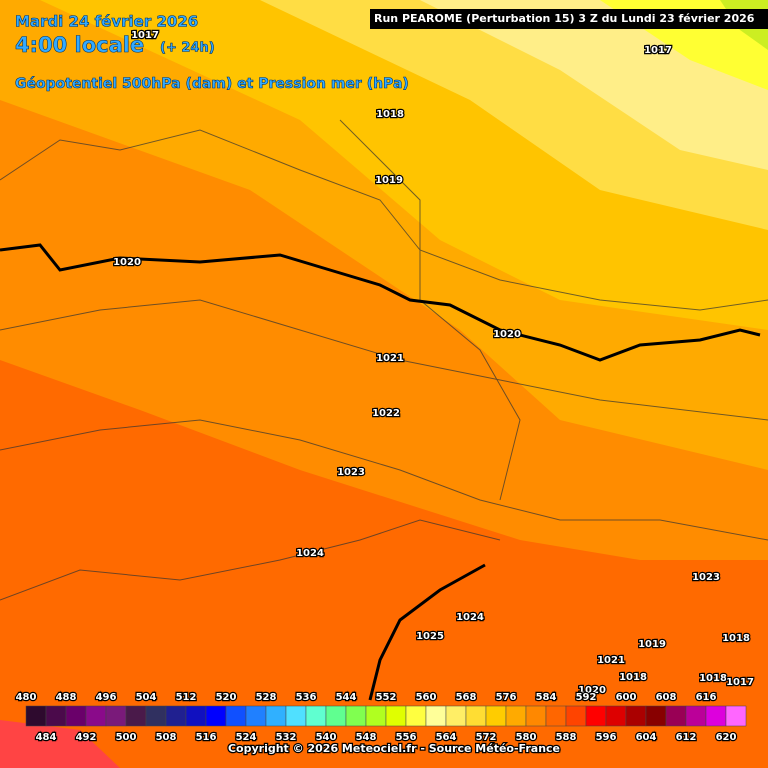  I want to click on legend-label: 600, so click(626, 697).